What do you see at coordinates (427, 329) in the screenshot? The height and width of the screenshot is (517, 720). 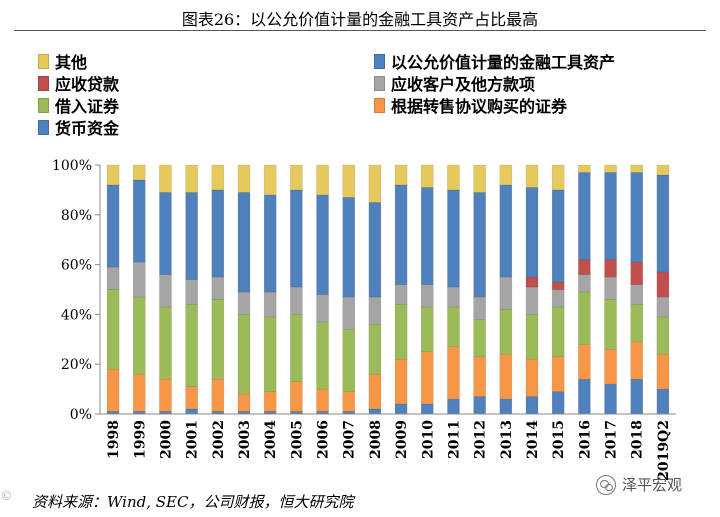 I see `bar-segment-2010-s2` at bounding box center [427, 329].